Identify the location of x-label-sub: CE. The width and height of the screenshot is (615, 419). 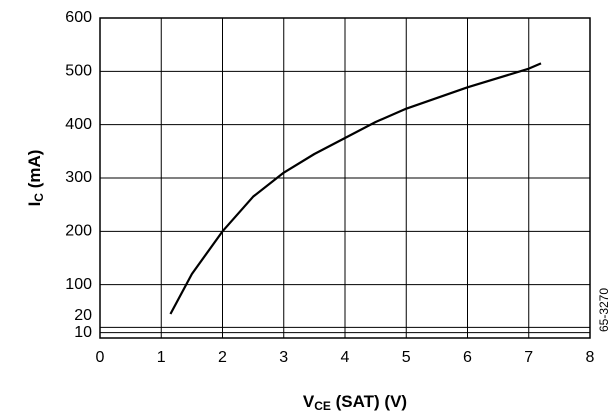
(322, 406).